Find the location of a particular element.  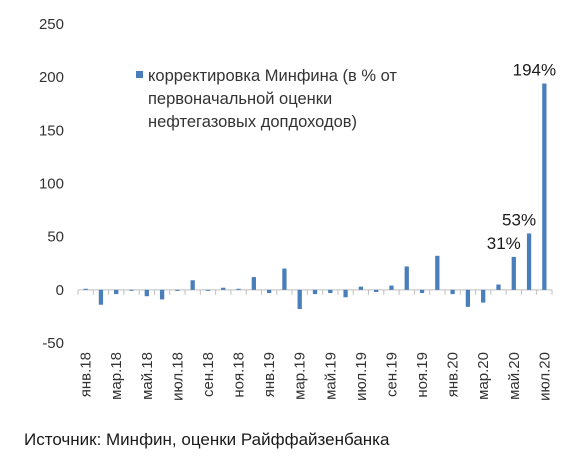

y-tick-label: 200 is located at coordinates (51, 77).